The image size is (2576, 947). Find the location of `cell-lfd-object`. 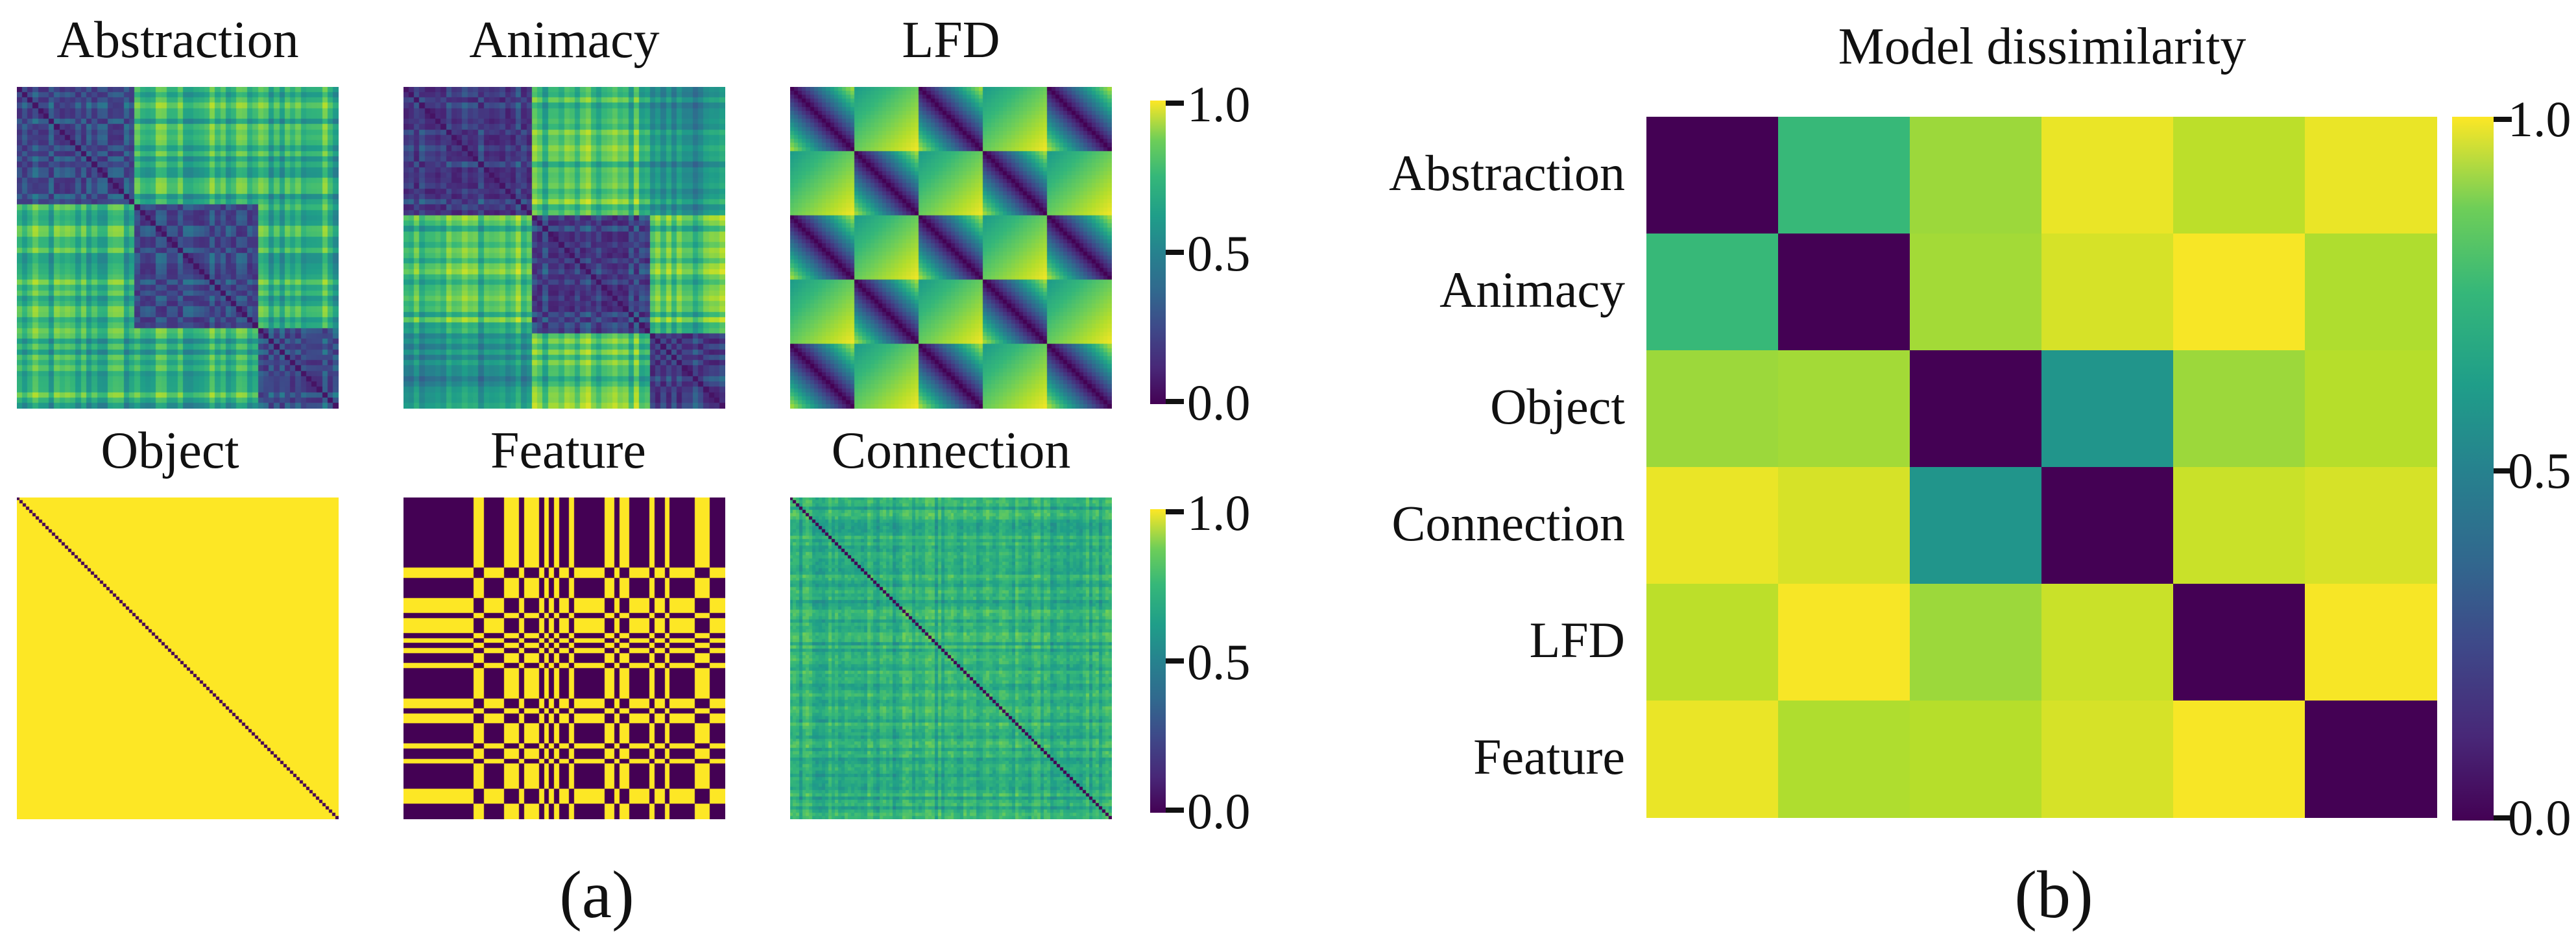

cell-lfd-object is located at coordinates (1976, 642).